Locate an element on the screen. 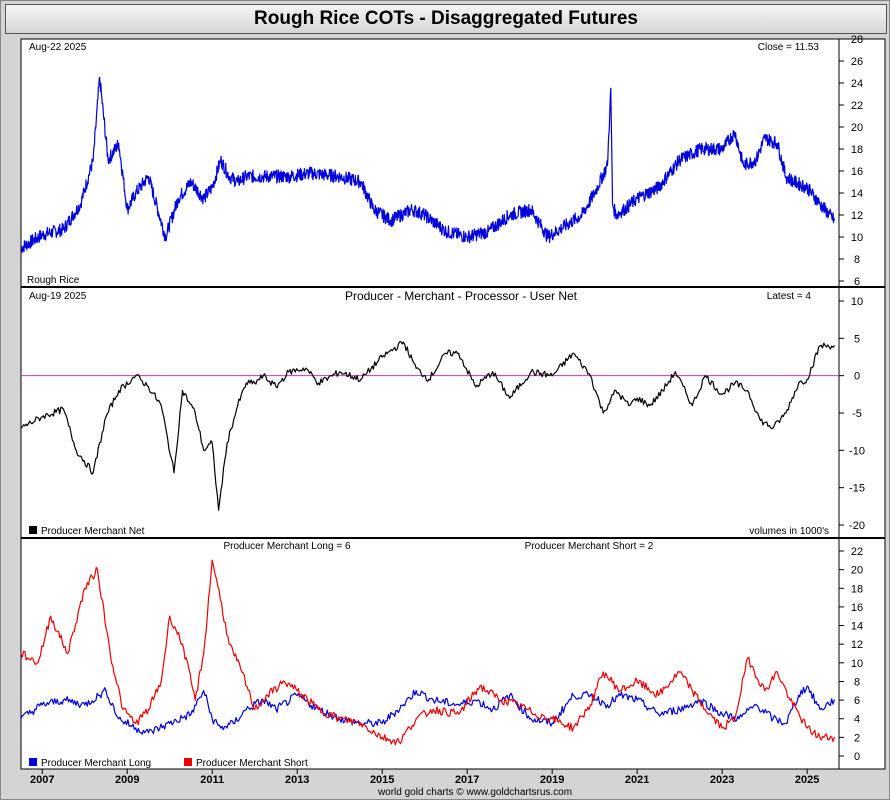  y-axis-strip is located at coordinates (862, 404).